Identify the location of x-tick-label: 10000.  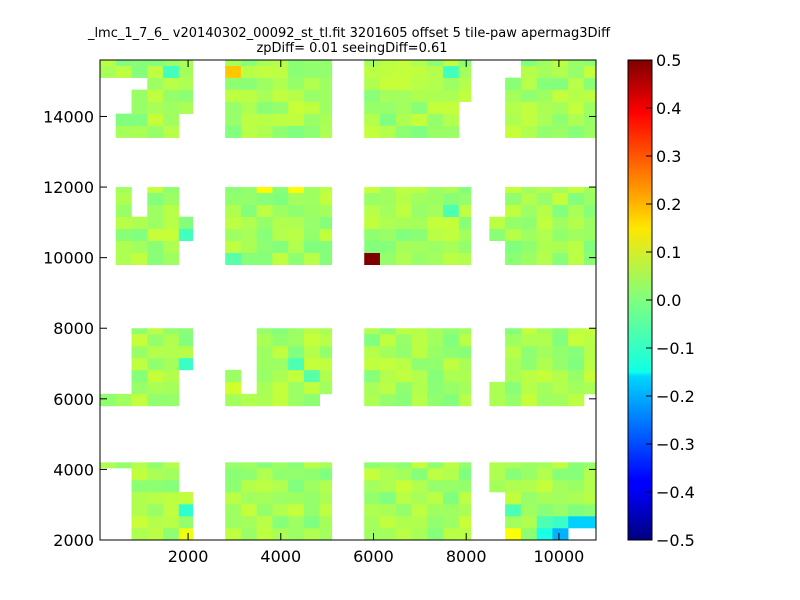
(558, 556).